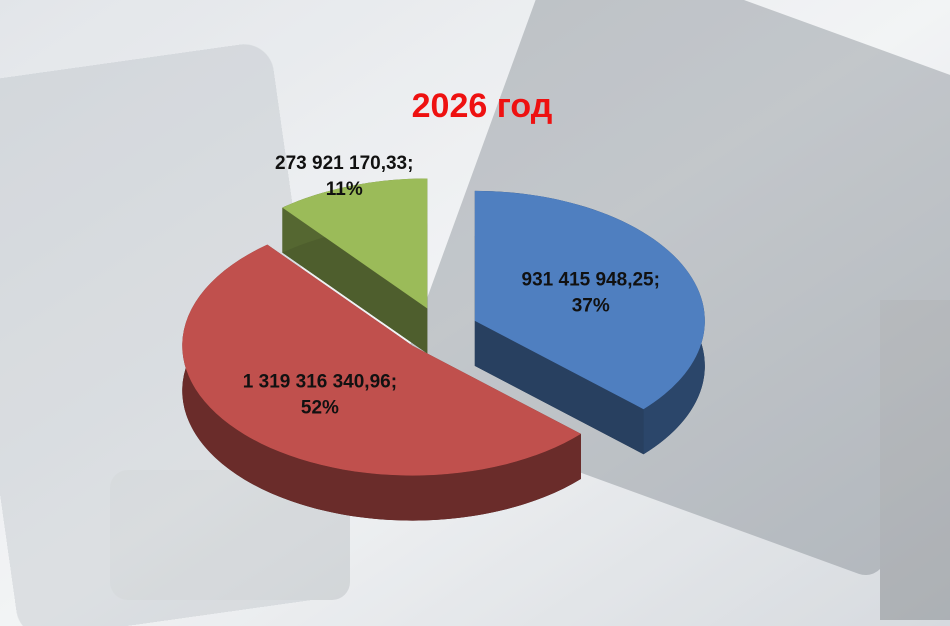  Describe the element at coordinates (591, 305) in the screenshot. I see `data-label-percent: 37%` at that location.